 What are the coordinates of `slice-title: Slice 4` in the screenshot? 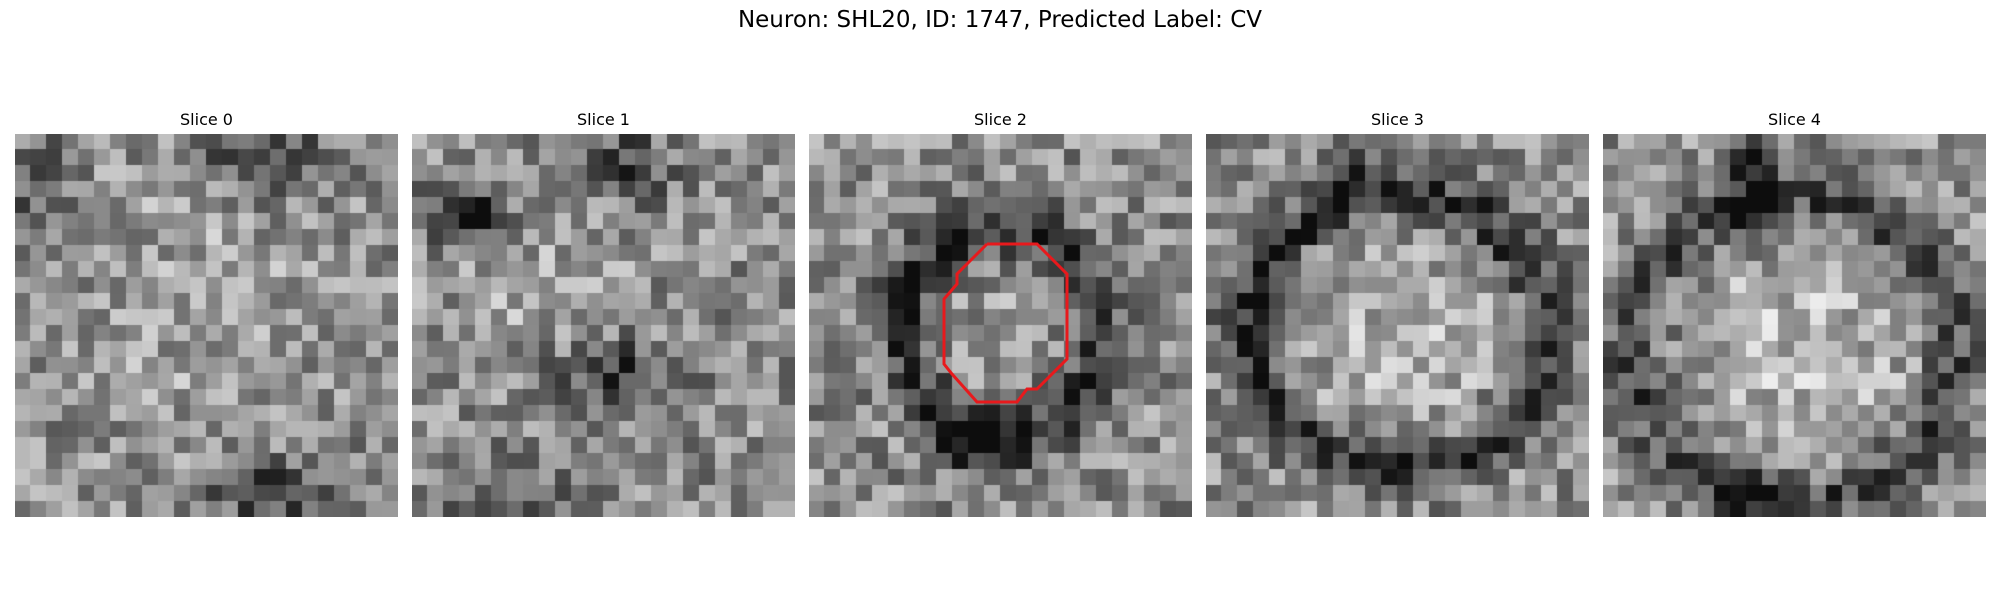 It's located at (1794, 119).